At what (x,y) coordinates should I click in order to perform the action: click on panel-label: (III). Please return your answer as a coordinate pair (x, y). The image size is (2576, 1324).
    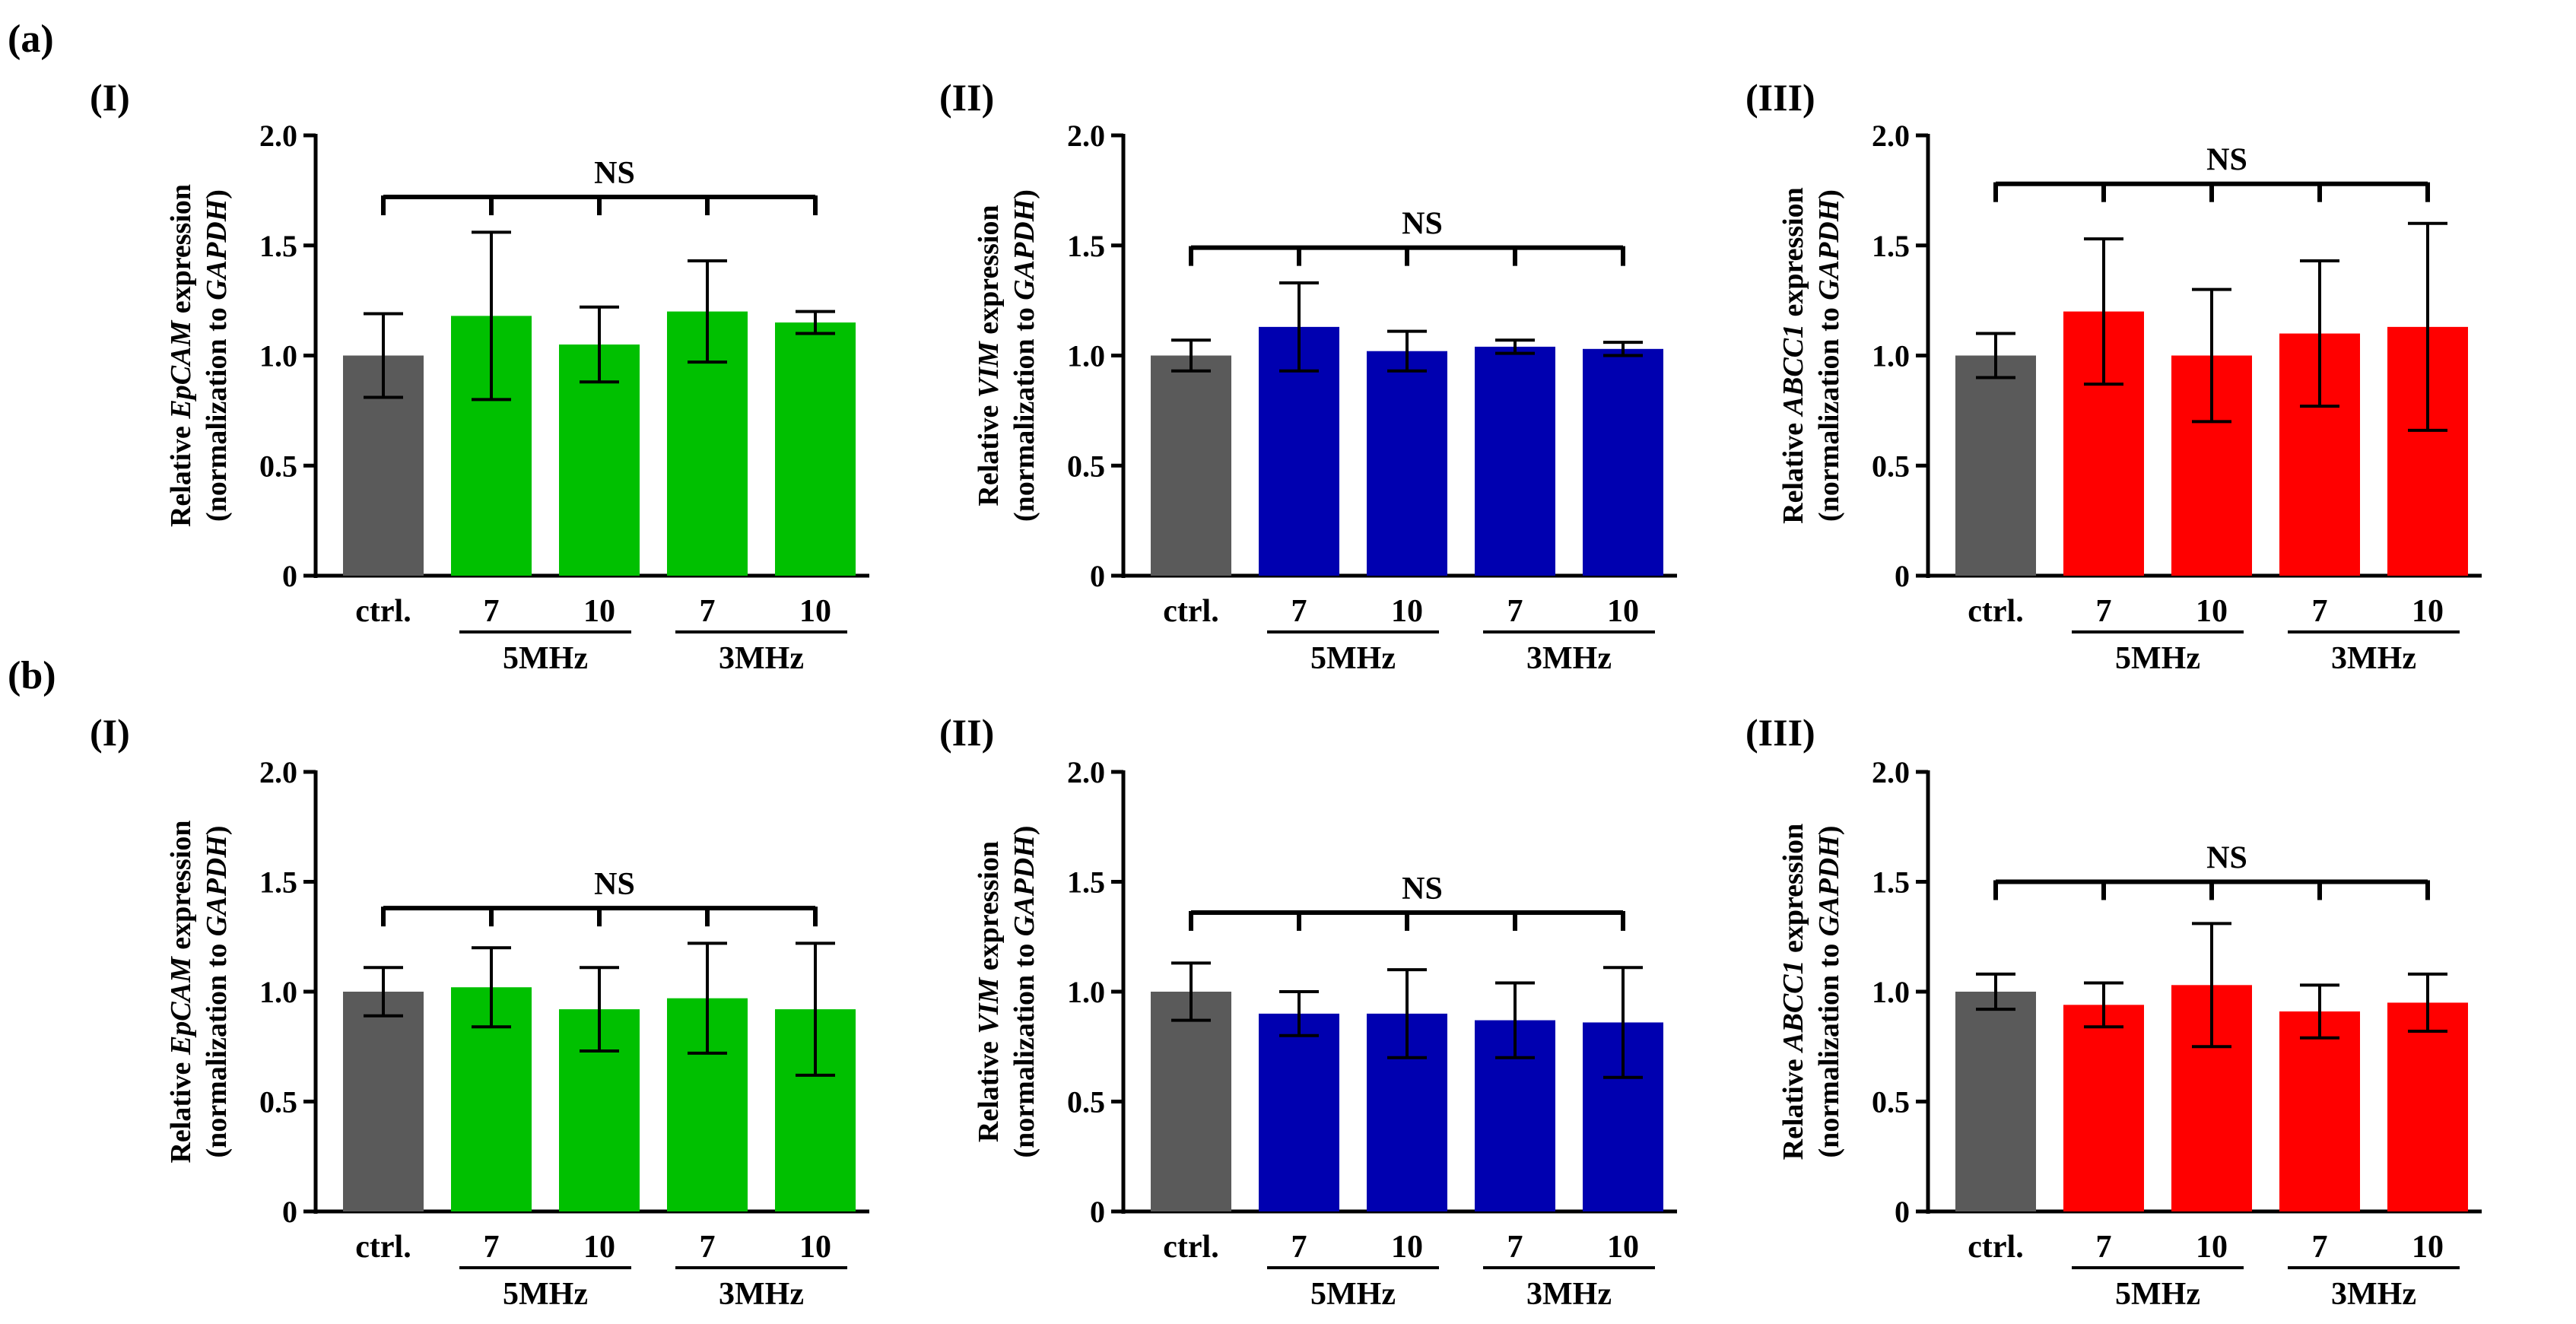
    Looking at the image, I should click on (1780, 732).